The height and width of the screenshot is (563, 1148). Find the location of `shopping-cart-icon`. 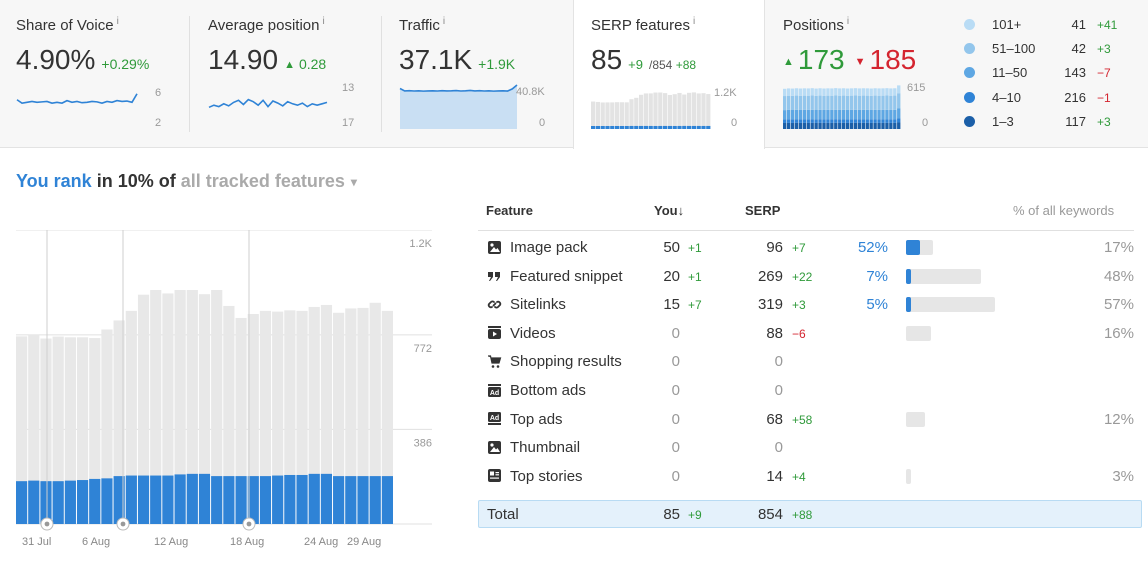

shopping-cart-icon is located at coordinates (494, 361).